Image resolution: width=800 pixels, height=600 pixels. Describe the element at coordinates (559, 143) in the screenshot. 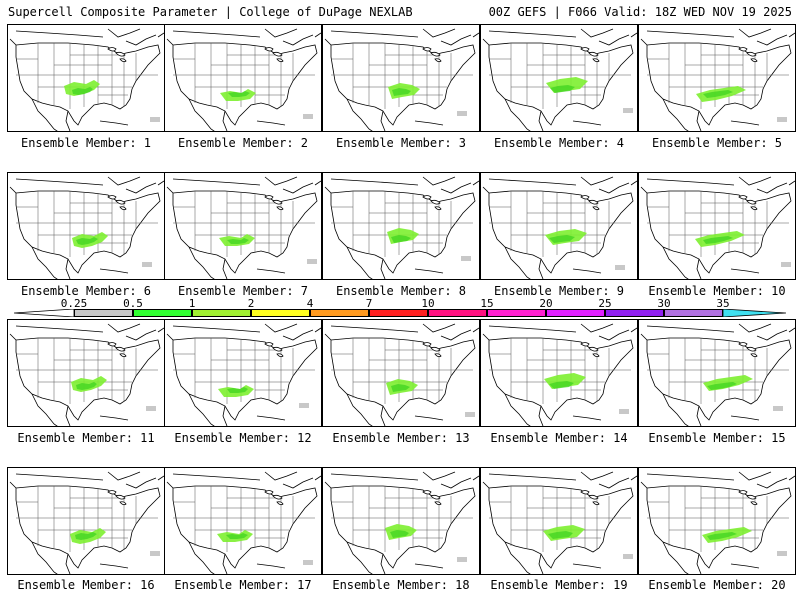

I see `panel-caption: Ensemble Member: 4` at that location.